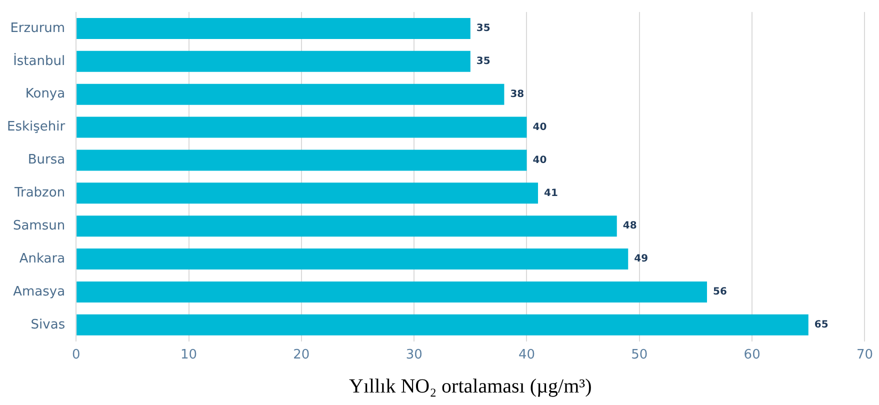 This screenshot has width=879, height=405. What do you see at coordinates (39, 292) in the screenshot?
I see `y-tick-label: Amasya` at bounding box center [39, 292].